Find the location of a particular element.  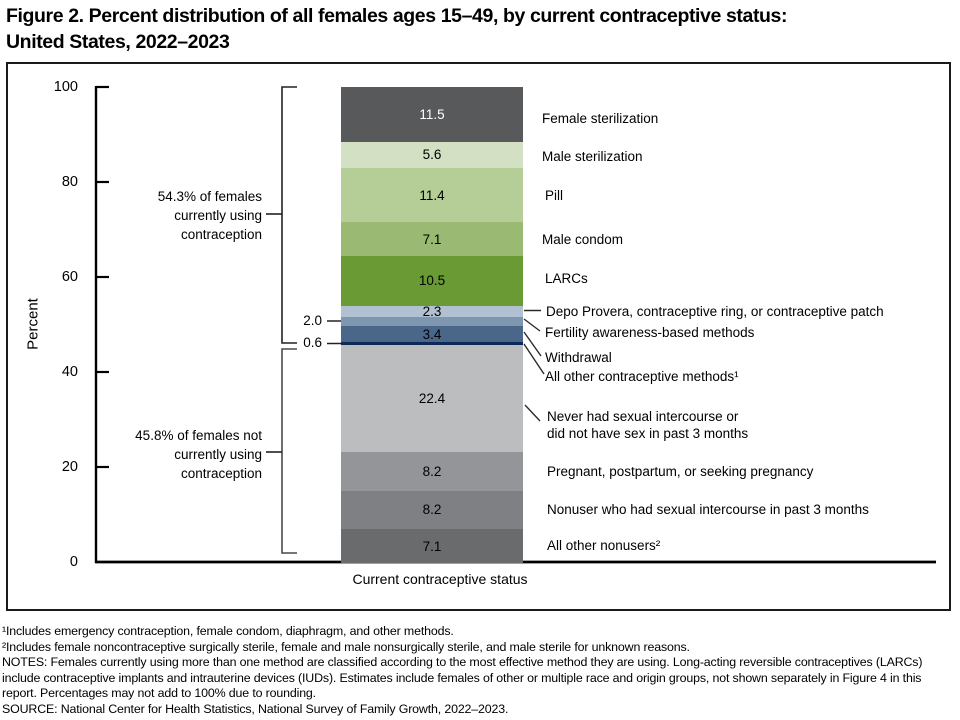

category-label-all-other-methods: All other contraceptive methods¹ is located at coordinates (642, 376).